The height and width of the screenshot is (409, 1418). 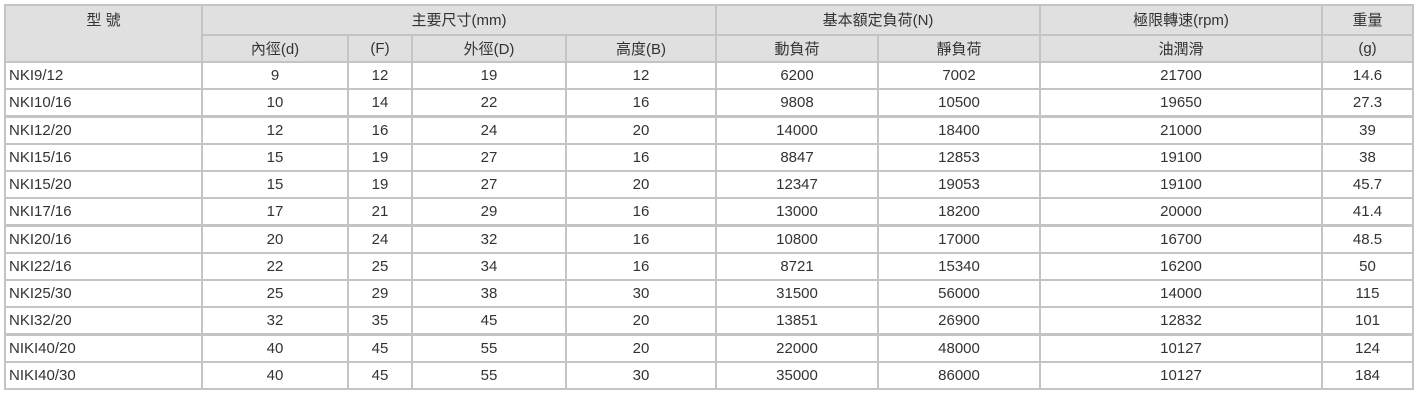 I want to click on value-cell: 21000, so click(x=1181, y=130).